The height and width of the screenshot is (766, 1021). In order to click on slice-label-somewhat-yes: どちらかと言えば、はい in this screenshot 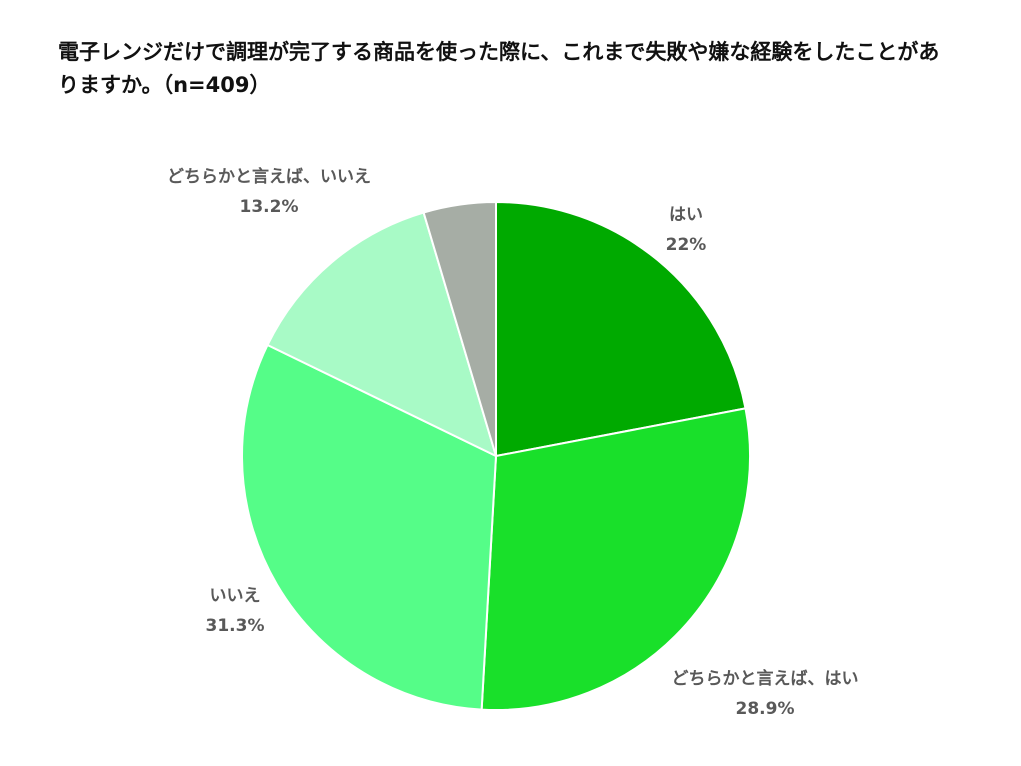, I will do `click(765, 678)`.